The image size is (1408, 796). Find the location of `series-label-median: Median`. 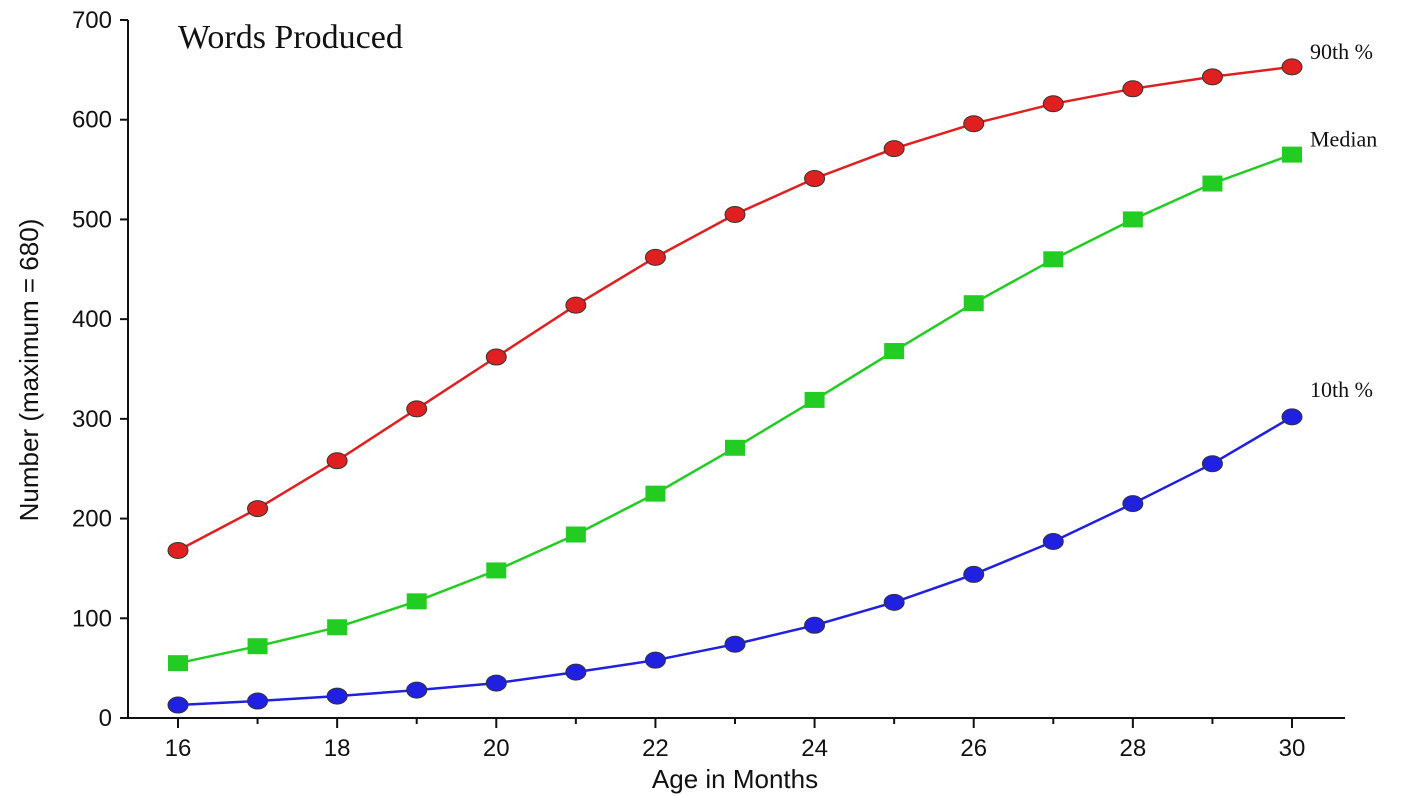

series-label-median: Median is located at coordinates (1343, 139).